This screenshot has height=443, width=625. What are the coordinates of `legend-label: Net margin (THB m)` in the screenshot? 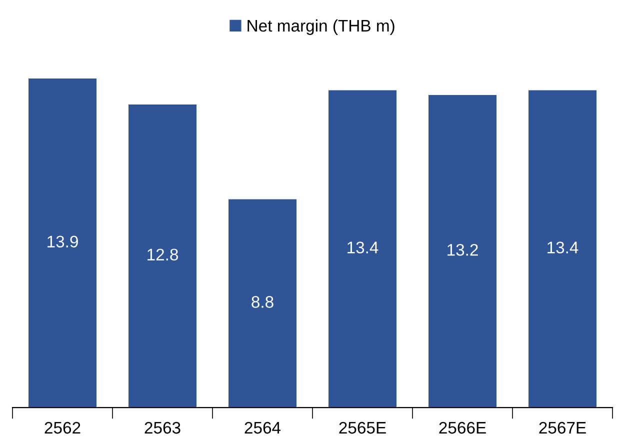 It's located at (321, 27).